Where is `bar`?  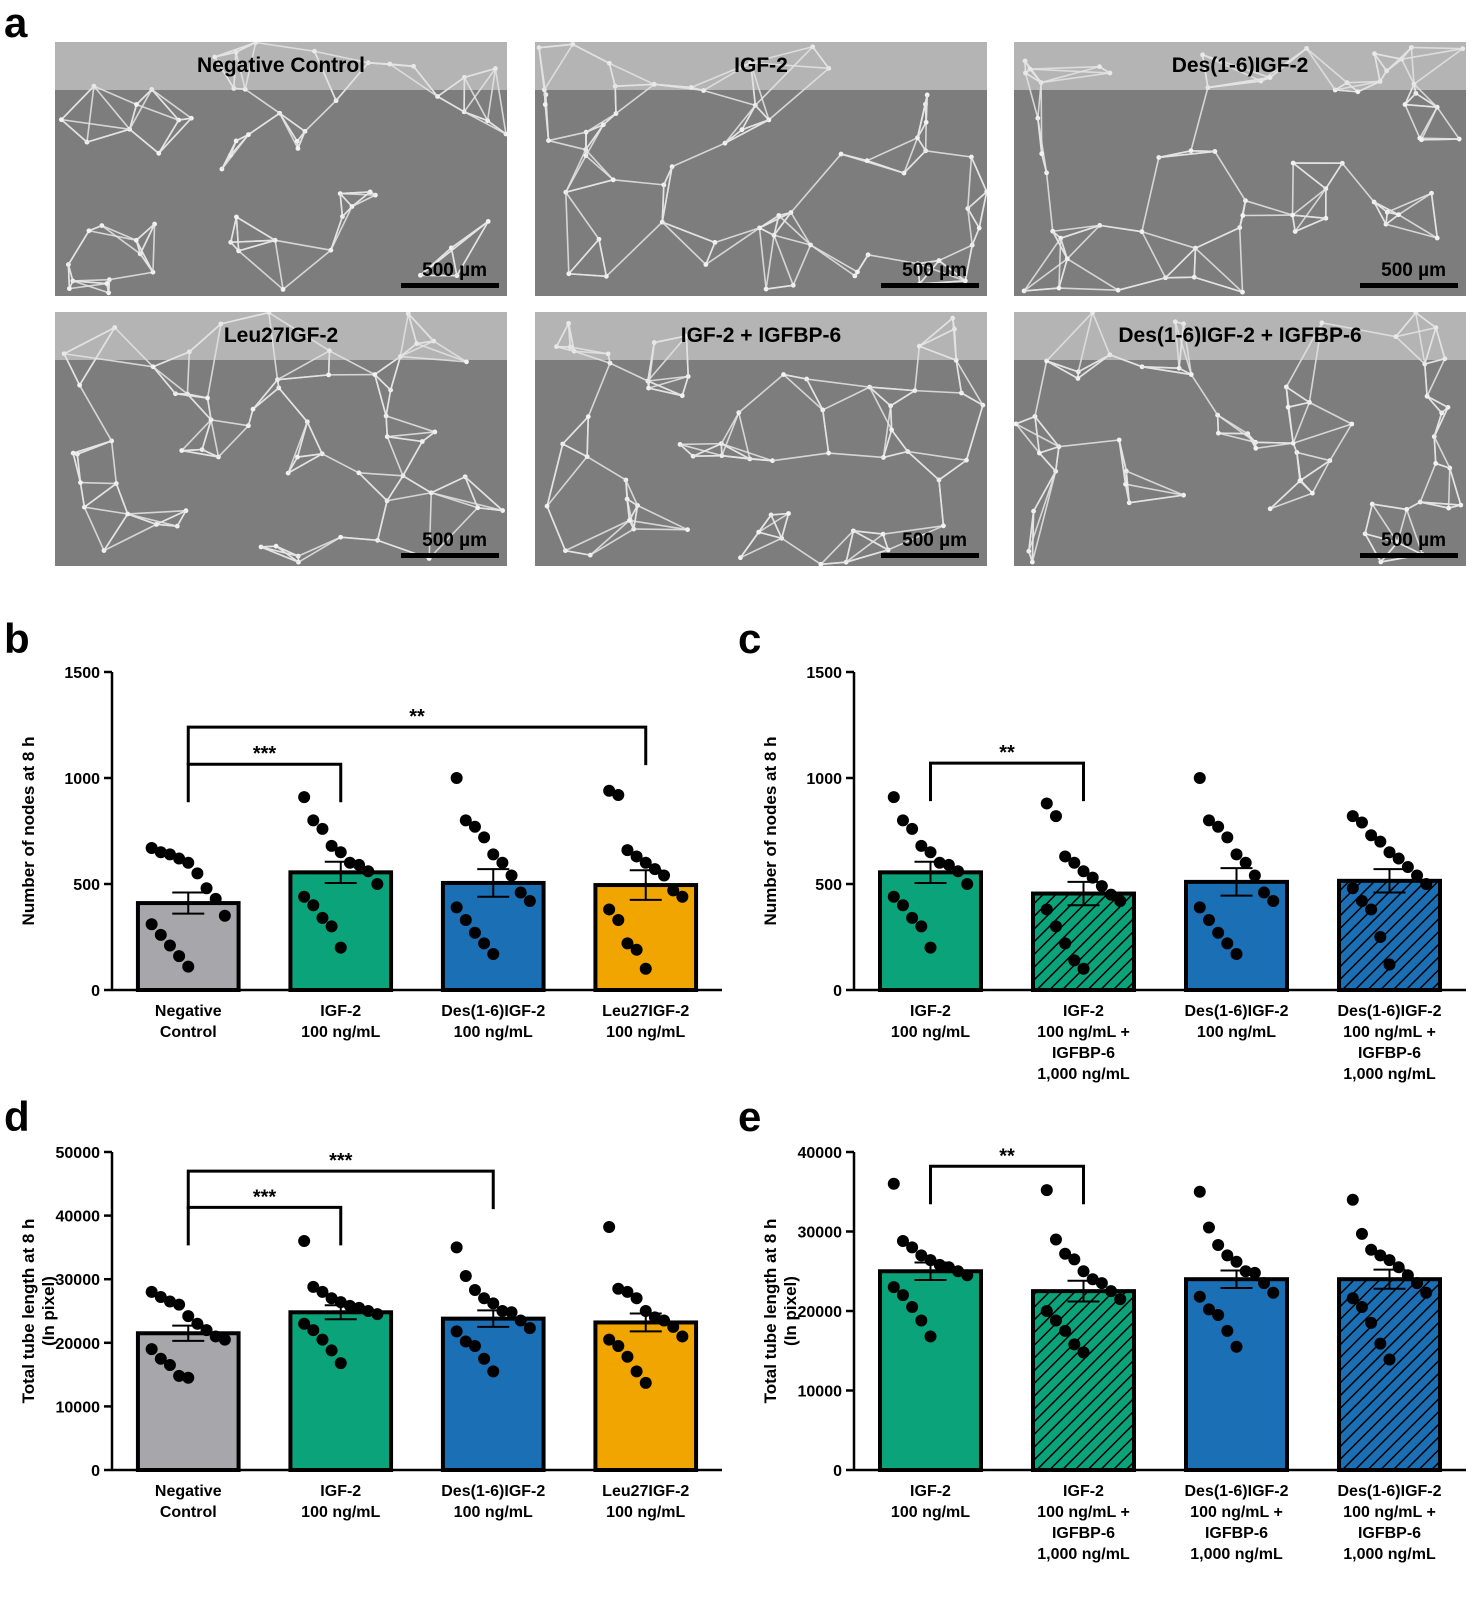
bar is located at coordinates (1083, 1380).